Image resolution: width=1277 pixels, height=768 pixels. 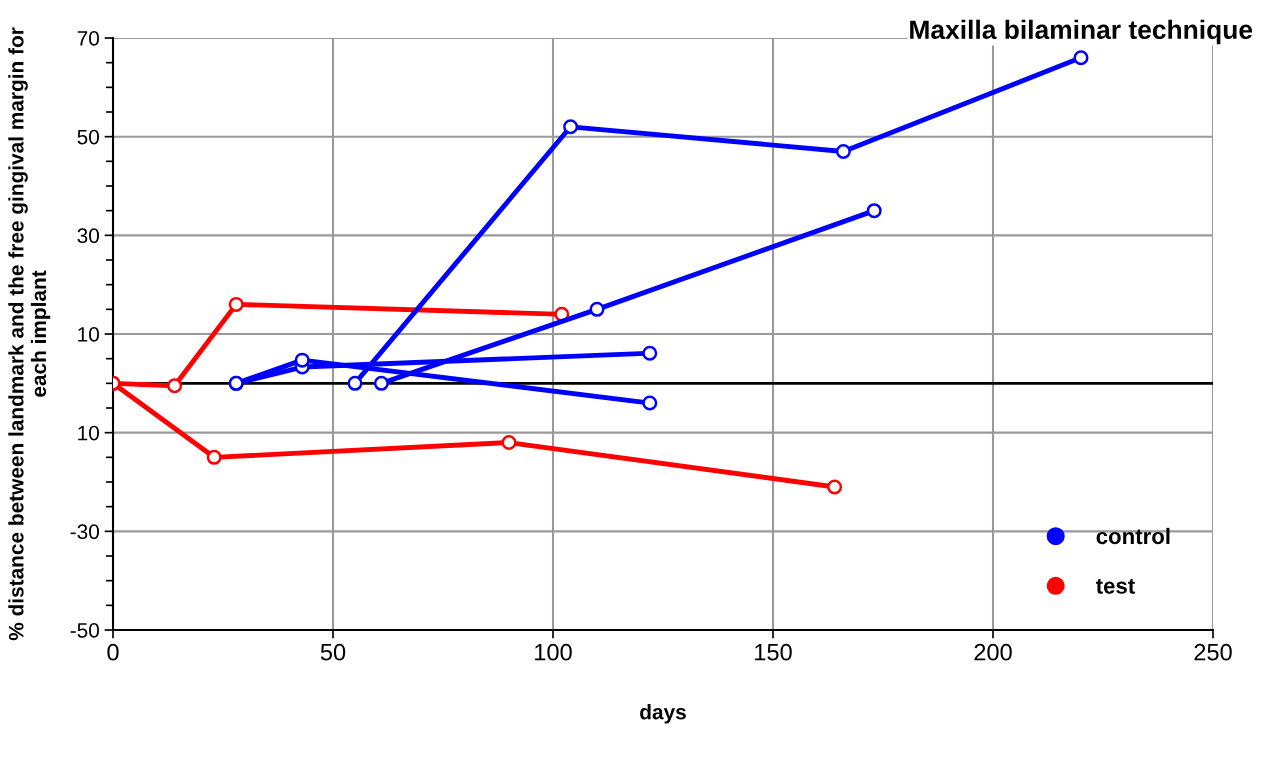 What do you see at coordinates (333, 652) in the screenshot?
I see `x-tick-label: 50` at bounding box center [333, 652].